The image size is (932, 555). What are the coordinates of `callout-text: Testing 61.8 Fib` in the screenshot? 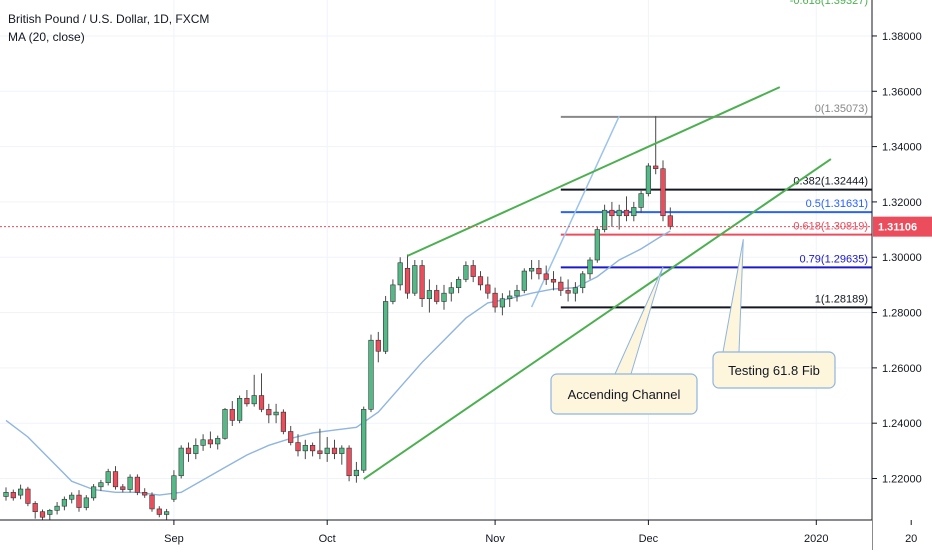 It's located at (774, 370).